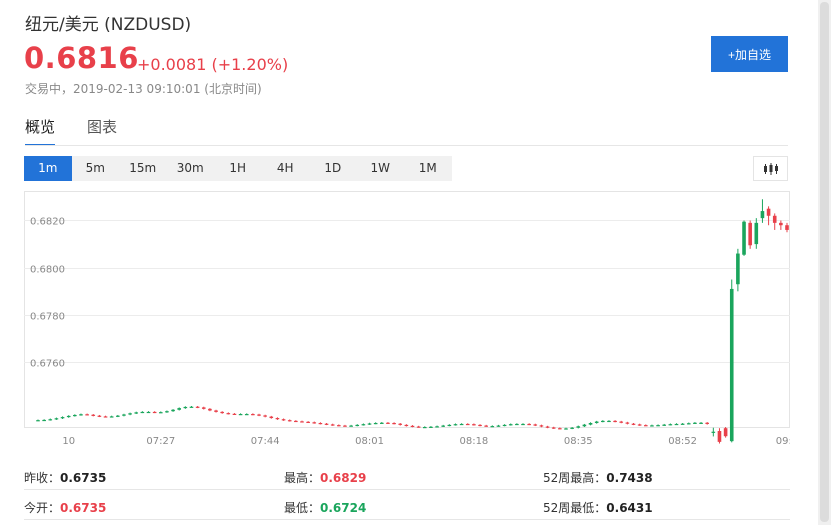 The image size is (831, 525). Describe the element at coordinates (427, 168) in the screenshot. I see `period-1mo: 1M` at that location.